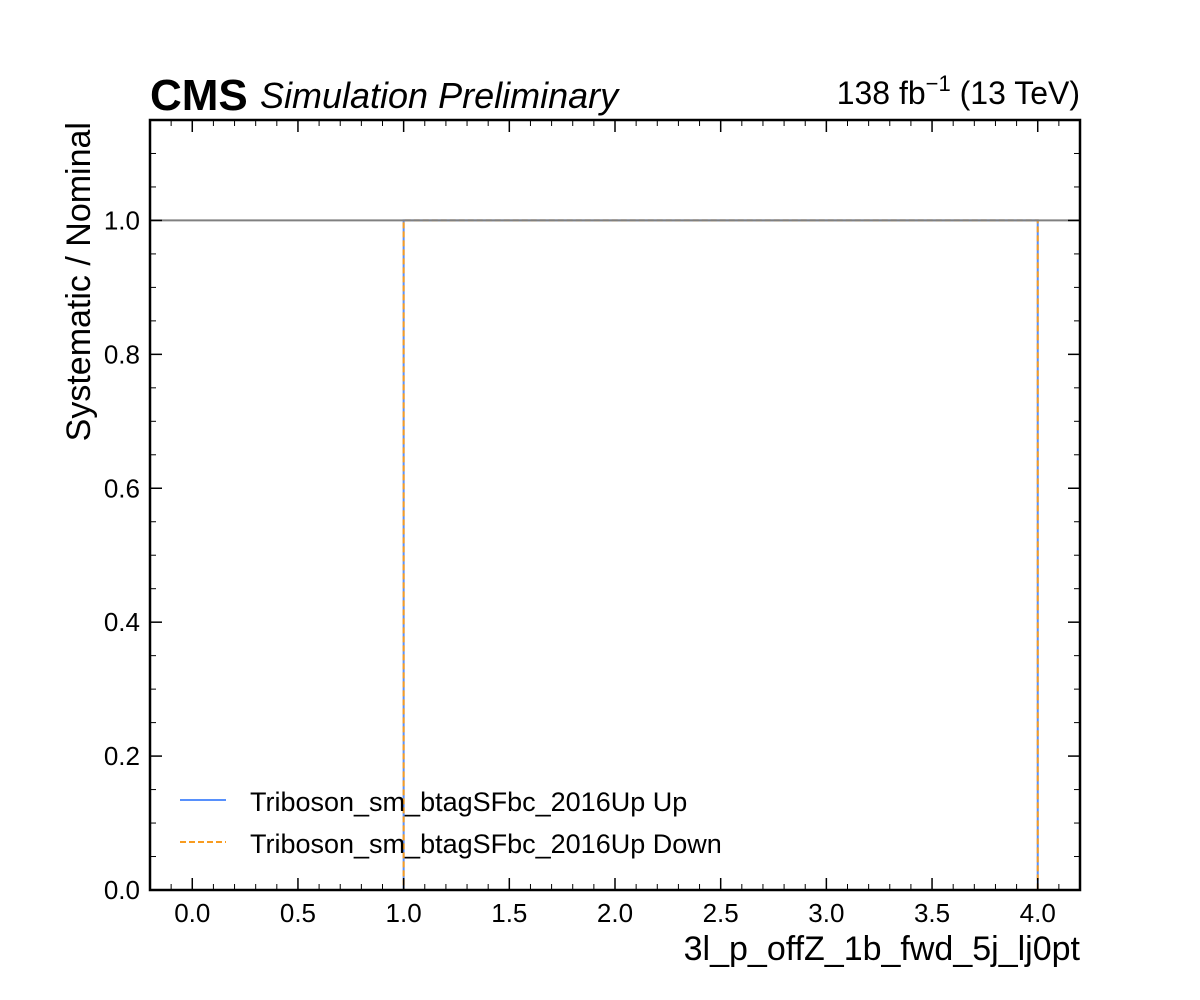  Describe the element at coordinates (468, 802) in the screenshot. I see `legend-label-0: Triboson_sm_btagSFbc_2016Up Up` at that location.